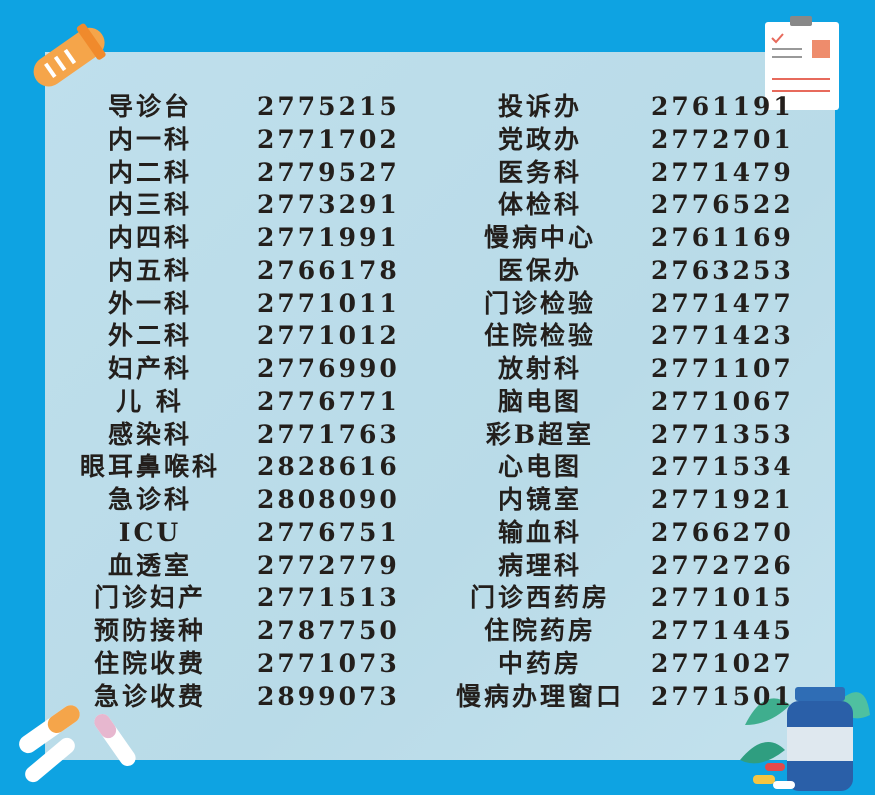 The height and width of the screenshot is (795, 875). I want to click on department-name: 彩B超室, so click(540, 434).